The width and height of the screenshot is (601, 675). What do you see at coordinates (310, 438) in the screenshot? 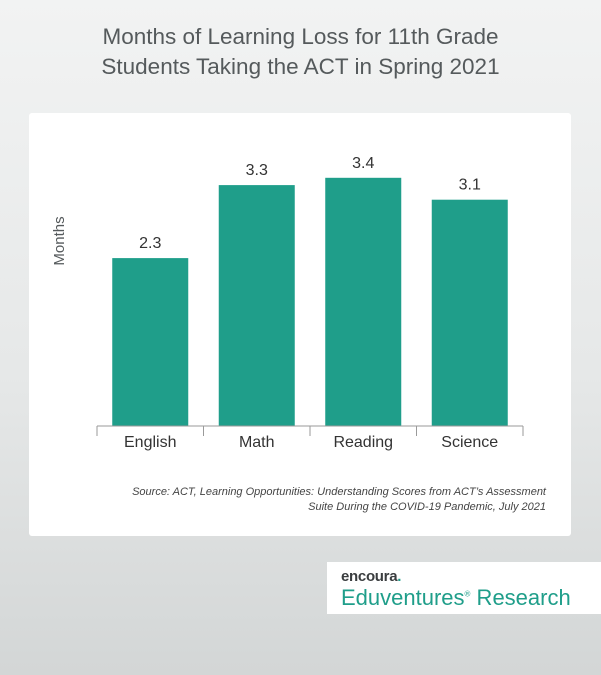
I see `x-axis: English Math Reading Science` at bounding box center [310, 438].